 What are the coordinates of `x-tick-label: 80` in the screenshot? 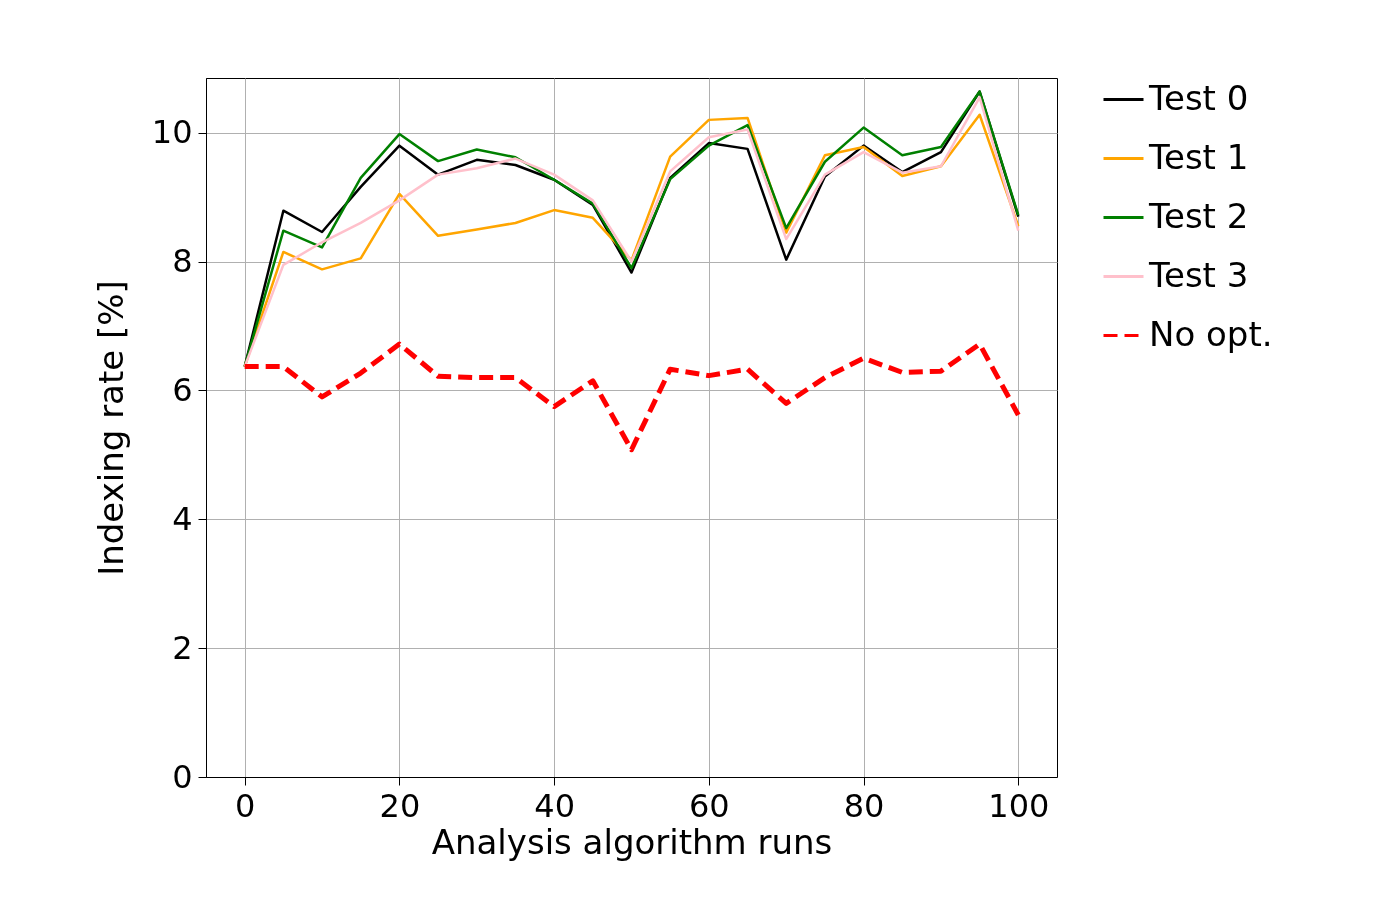 It's located at (864, 805).